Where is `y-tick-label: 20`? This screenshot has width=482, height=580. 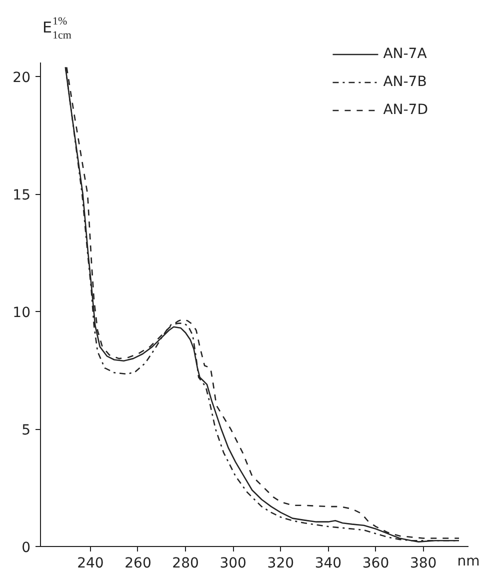 y-tick-label: 20 is located at coordinates (21, 78).